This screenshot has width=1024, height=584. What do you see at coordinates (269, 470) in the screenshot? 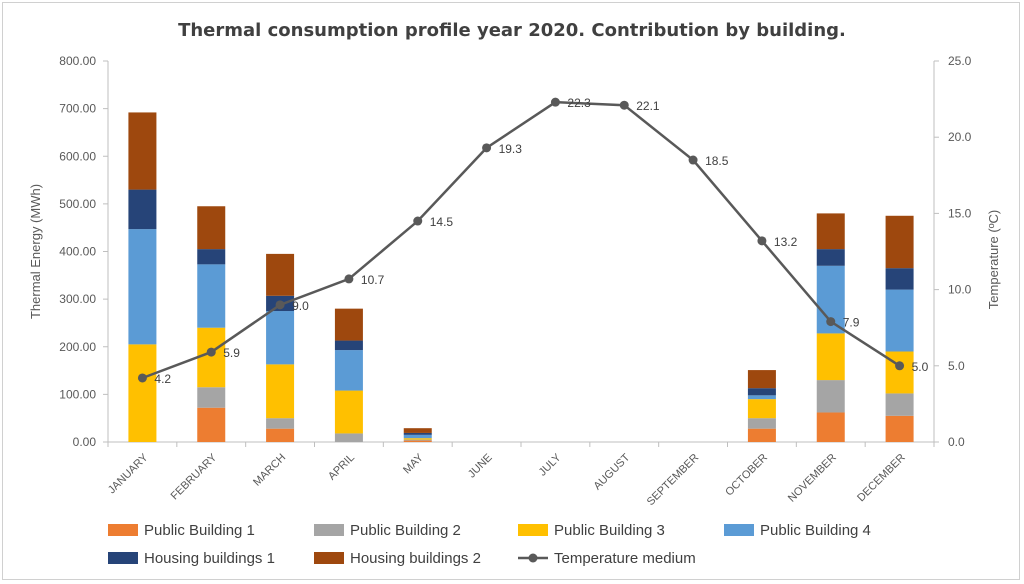
I see `x-tick-label: MARCH` at bounding box center [269, 470].